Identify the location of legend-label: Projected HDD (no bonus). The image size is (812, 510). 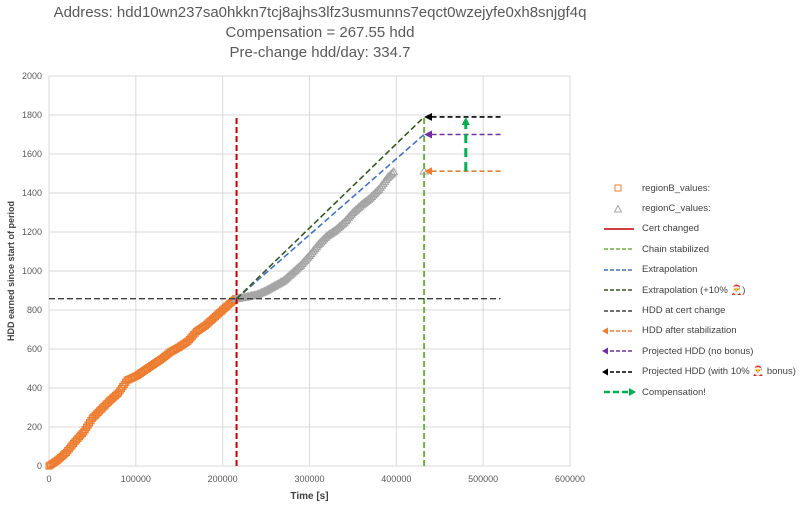
(698, 351).